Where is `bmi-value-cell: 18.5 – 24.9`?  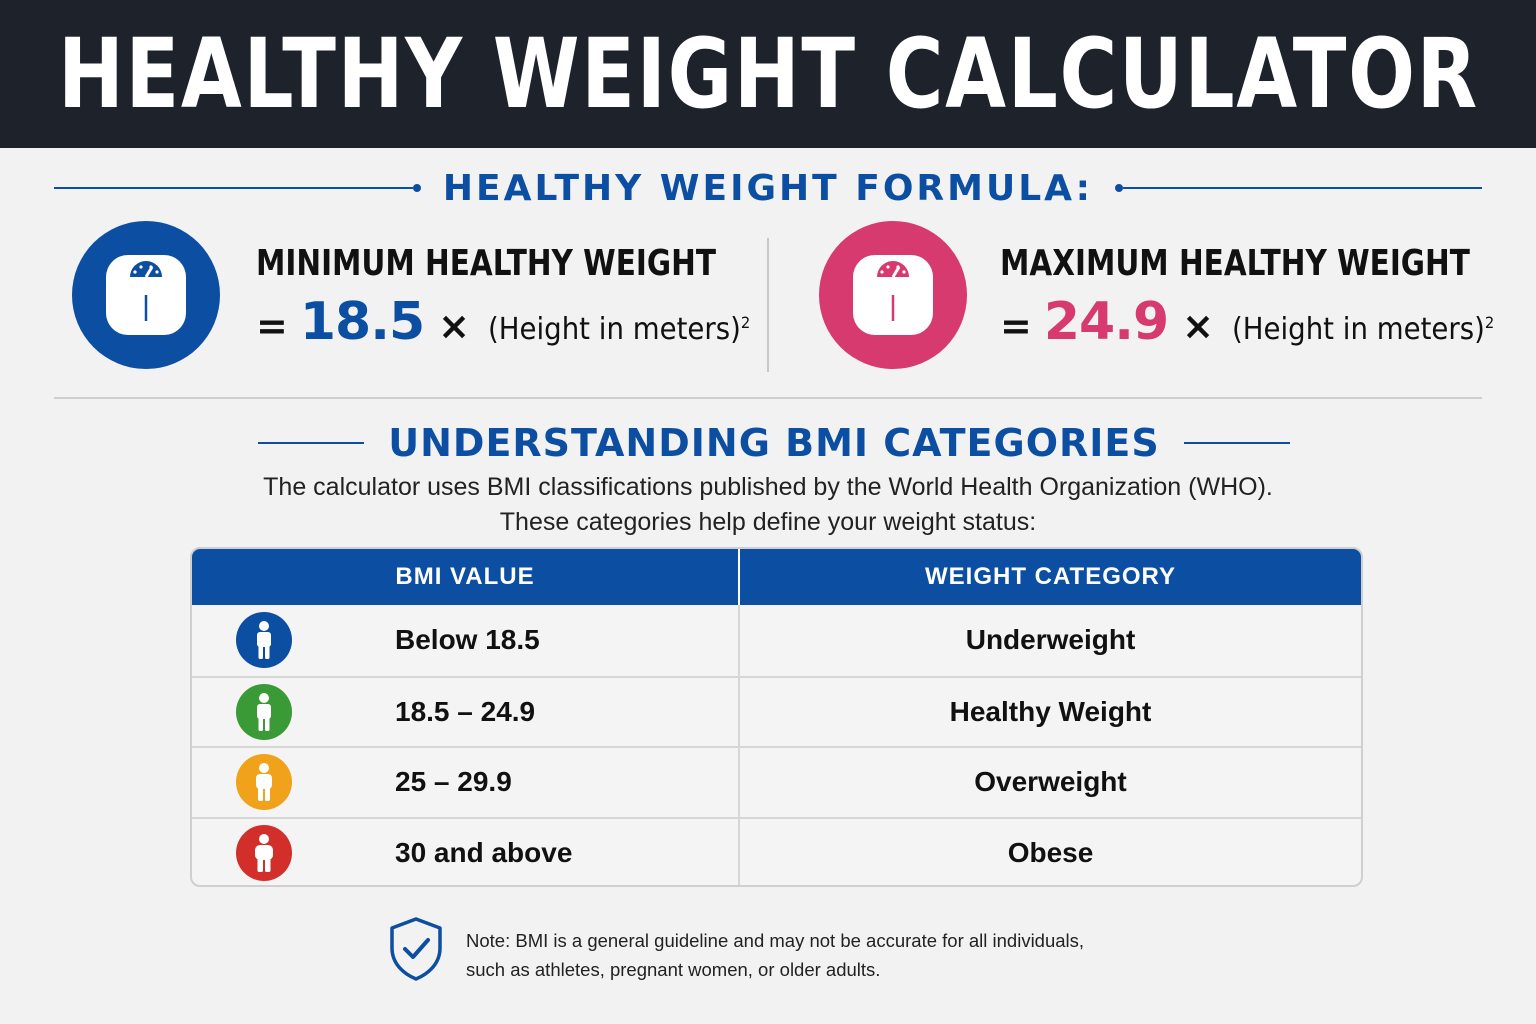 bmi-value-cell: 18.5 – 24.9 is located at coordinates (466, 711).